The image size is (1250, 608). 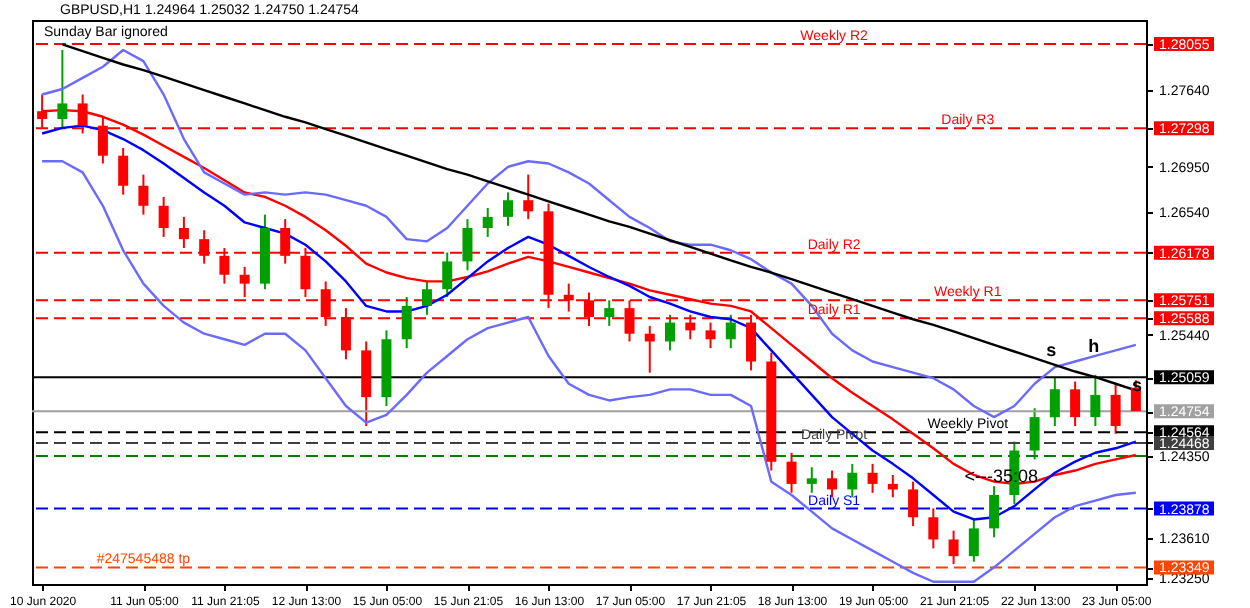 I want to click on annotation: s, so click(x=1051, y=350).